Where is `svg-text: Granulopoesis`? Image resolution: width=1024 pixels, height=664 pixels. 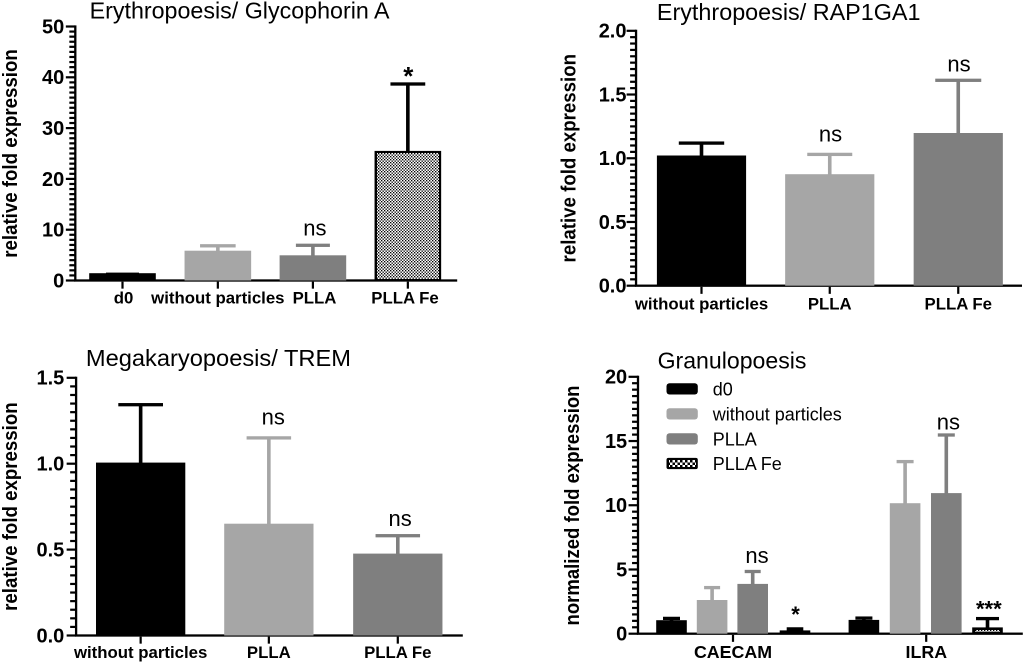
svg-text: Granulopoesis is located at coordinates (732, 361).